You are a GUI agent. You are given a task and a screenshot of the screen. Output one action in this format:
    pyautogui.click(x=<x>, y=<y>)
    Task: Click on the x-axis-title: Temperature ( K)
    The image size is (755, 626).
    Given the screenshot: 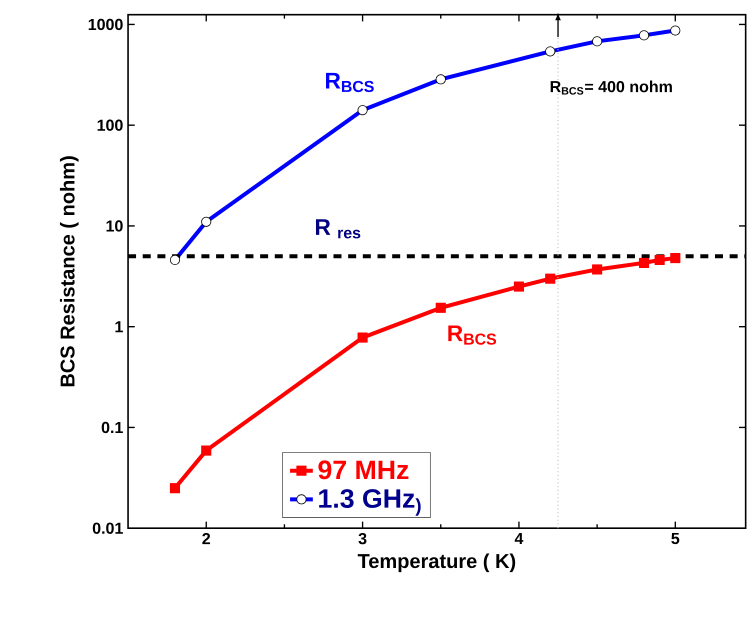 What is the action you would take?
    pyautogui.click(x=437, y=562)
    